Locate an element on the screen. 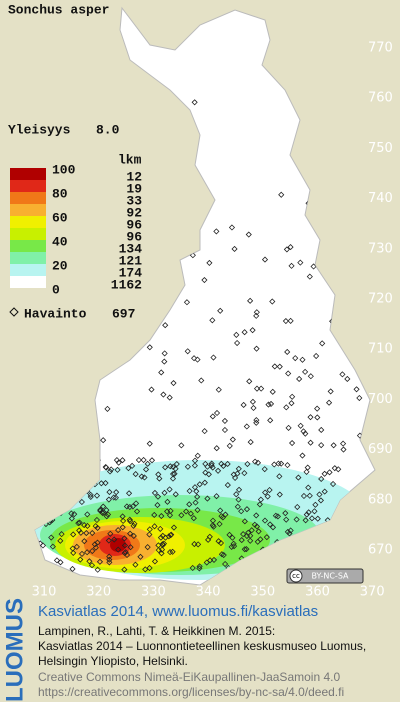 The image size is (400, 702). legend-count: 92 is located at coordinates (134, 212).